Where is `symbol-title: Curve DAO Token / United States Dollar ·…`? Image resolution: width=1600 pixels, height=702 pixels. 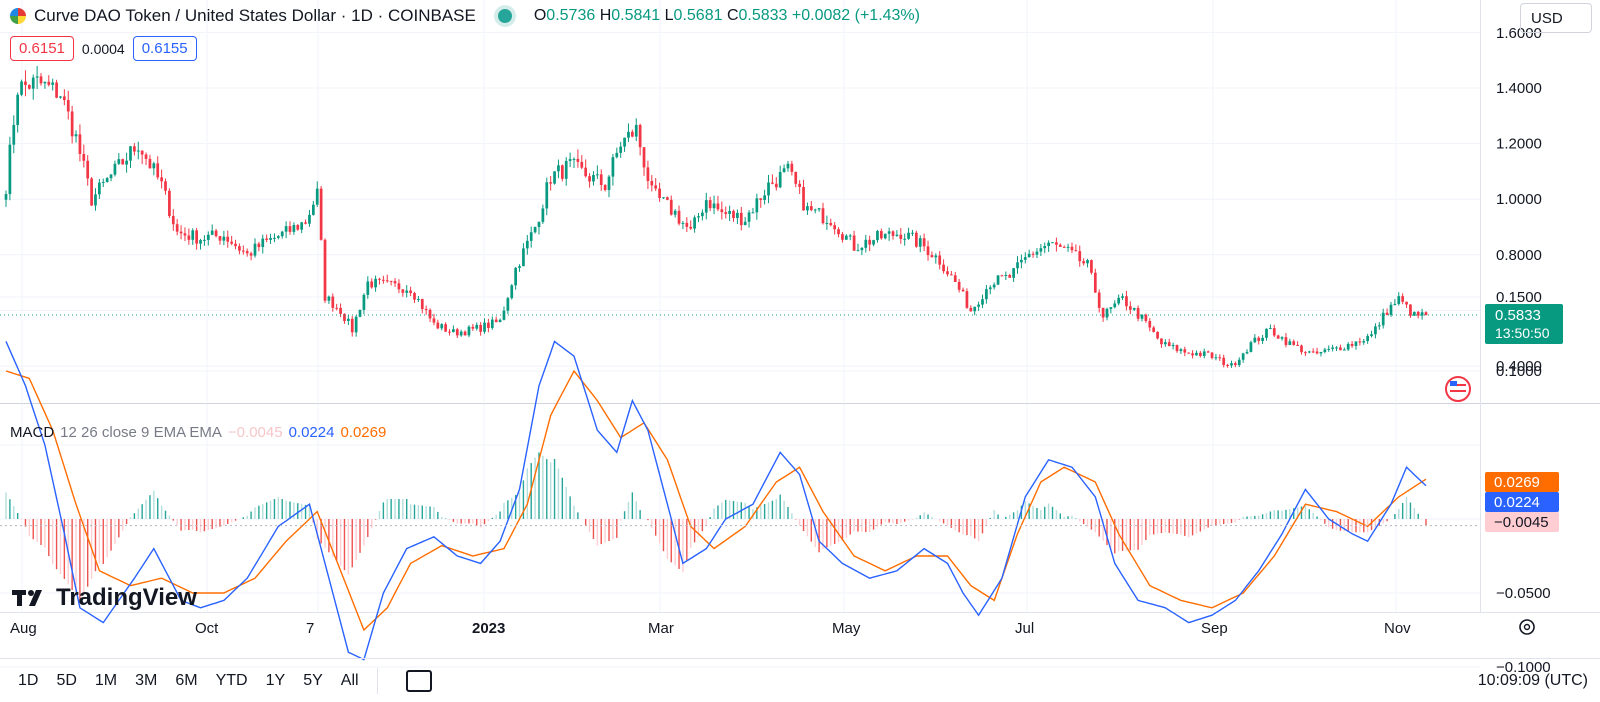
symbol-title: Curve DAO Token / United States Dollar ·… is located at coordinates (255, 15).